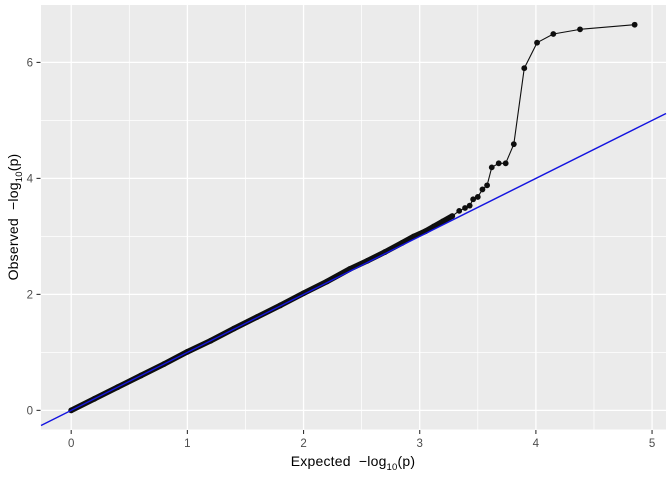  I want to click on y-axis-title: Observed −log10(p), so click(15, 217).